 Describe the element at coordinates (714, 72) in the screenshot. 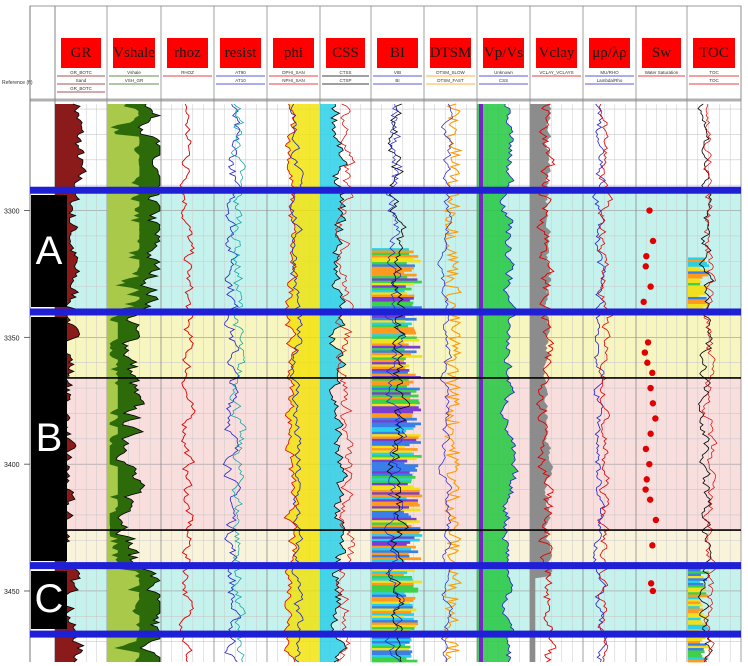

I see `header-curve-name: TOC` at that location.